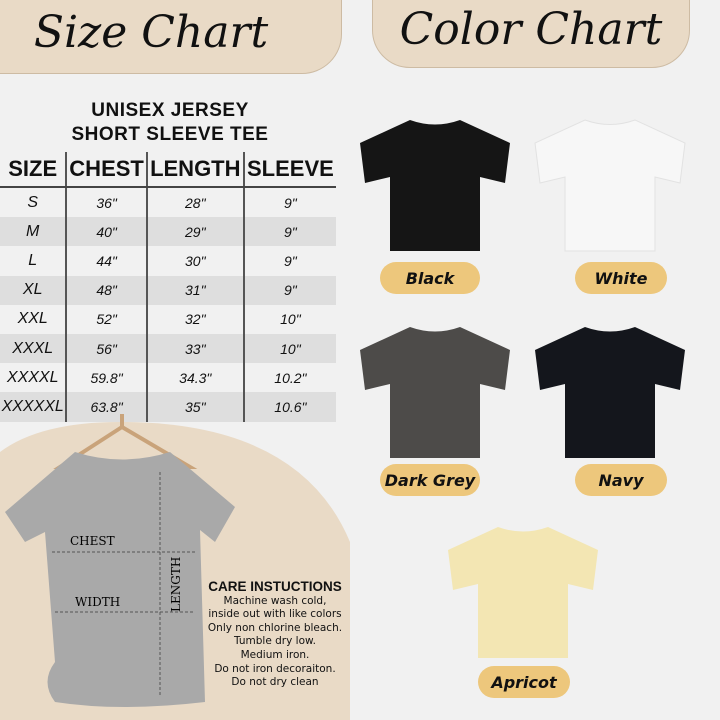  I want to click on col-length: LENGTH, so click(194, 170).